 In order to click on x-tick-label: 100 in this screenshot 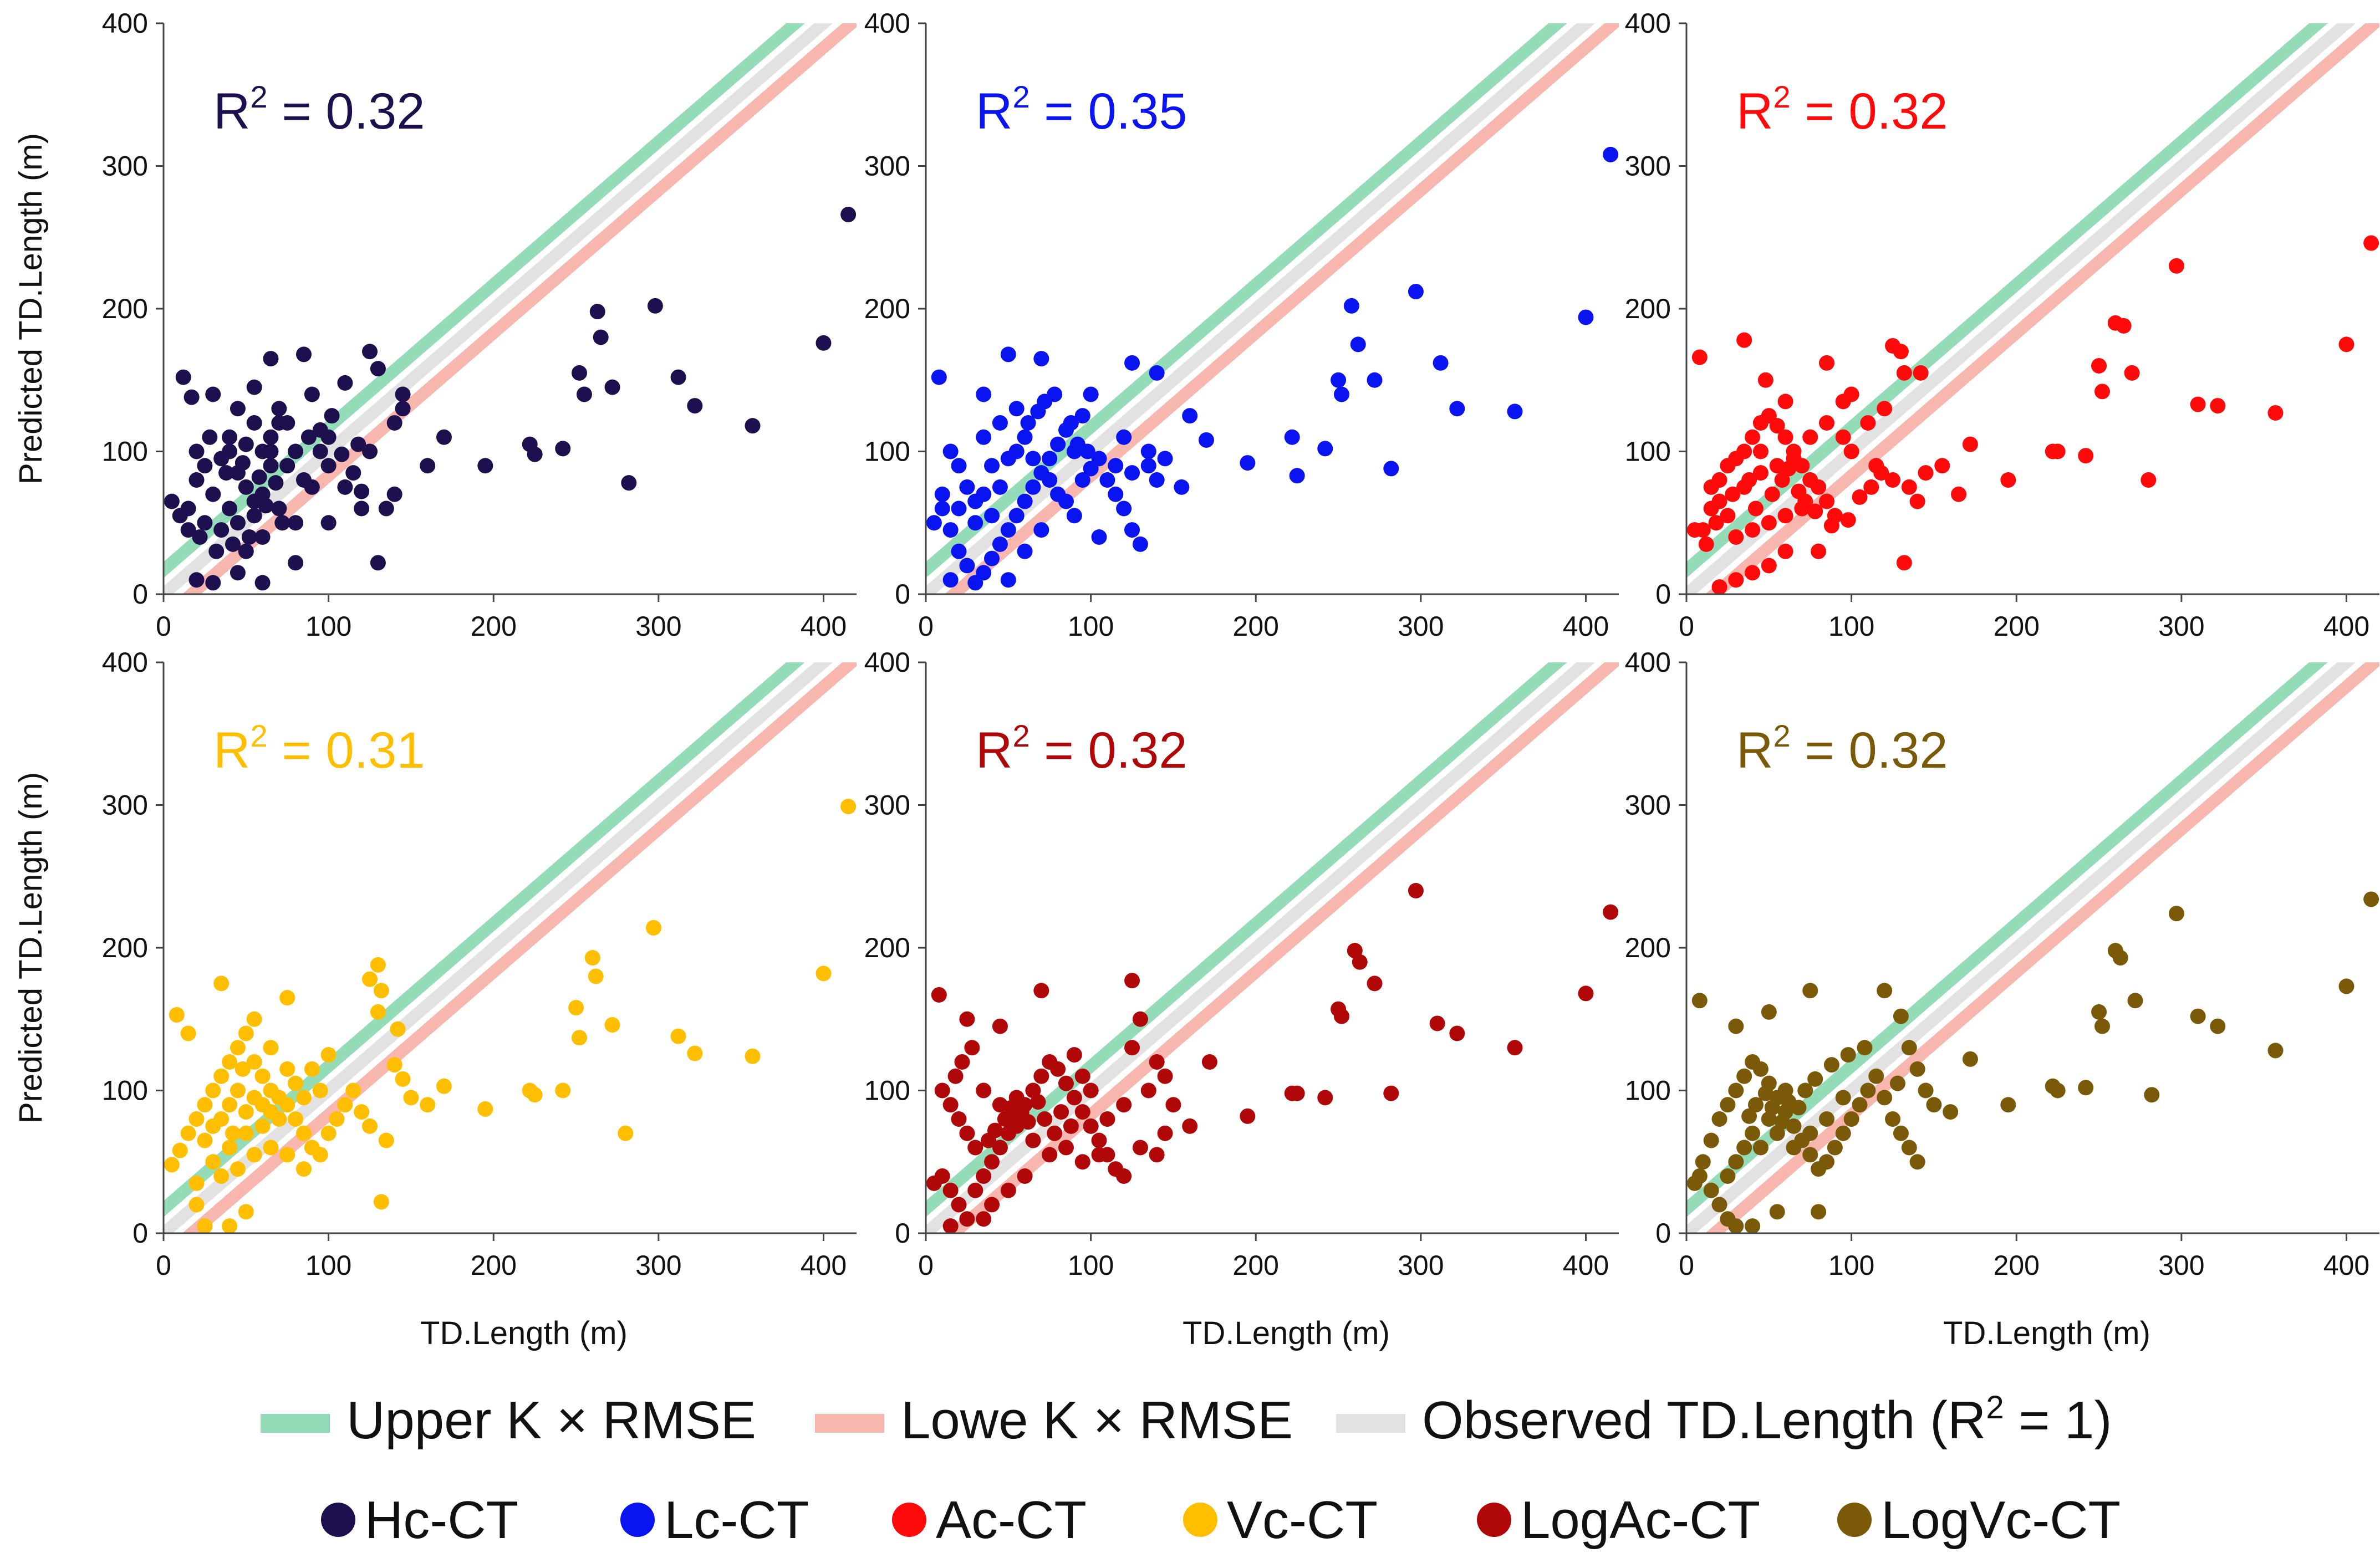, I will do `click(328, 1265)`.